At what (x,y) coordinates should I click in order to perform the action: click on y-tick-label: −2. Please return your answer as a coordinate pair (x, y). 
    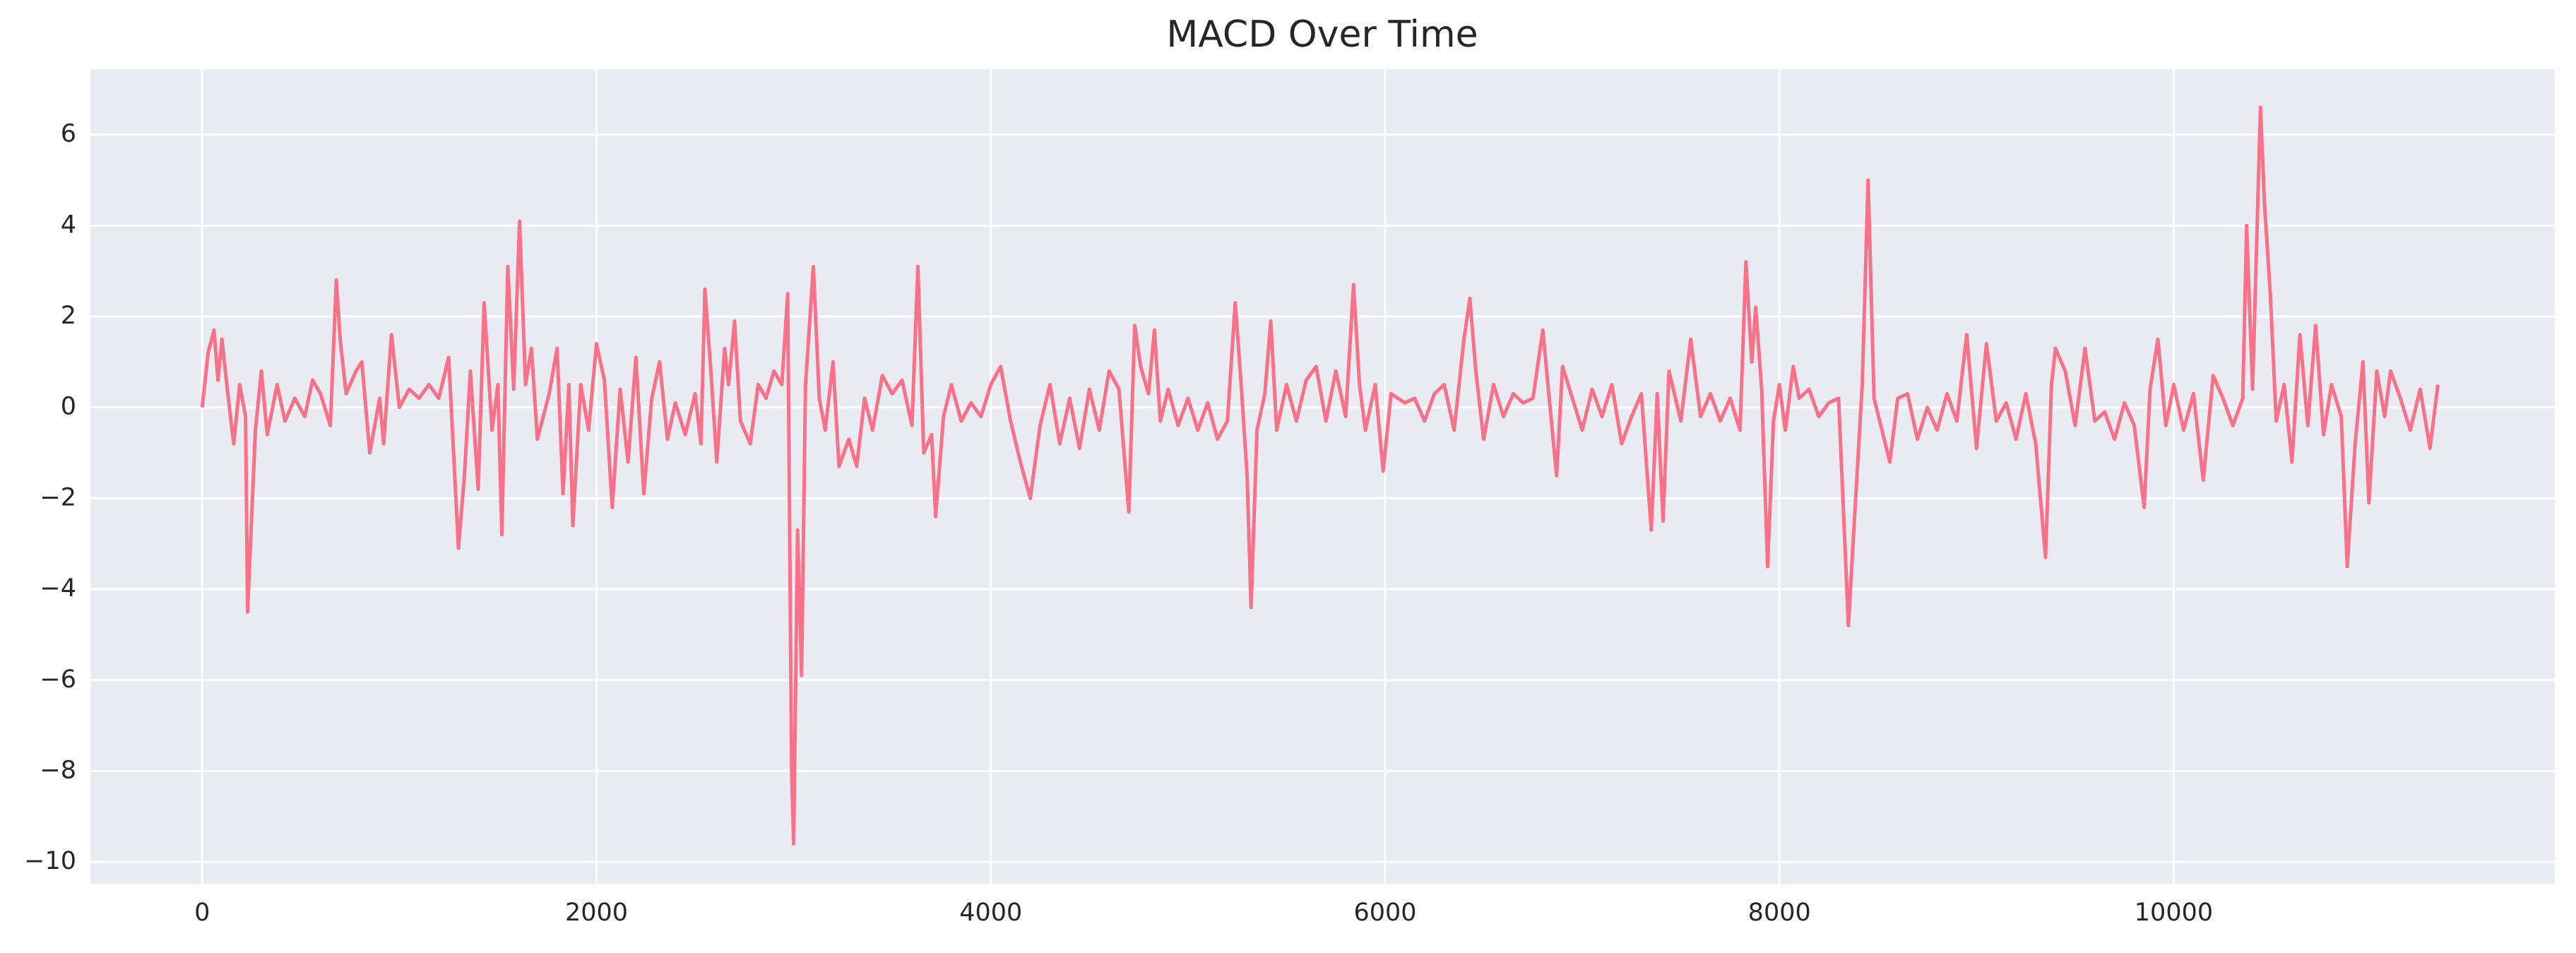
    Looking at the image, I should click on (58, 497).